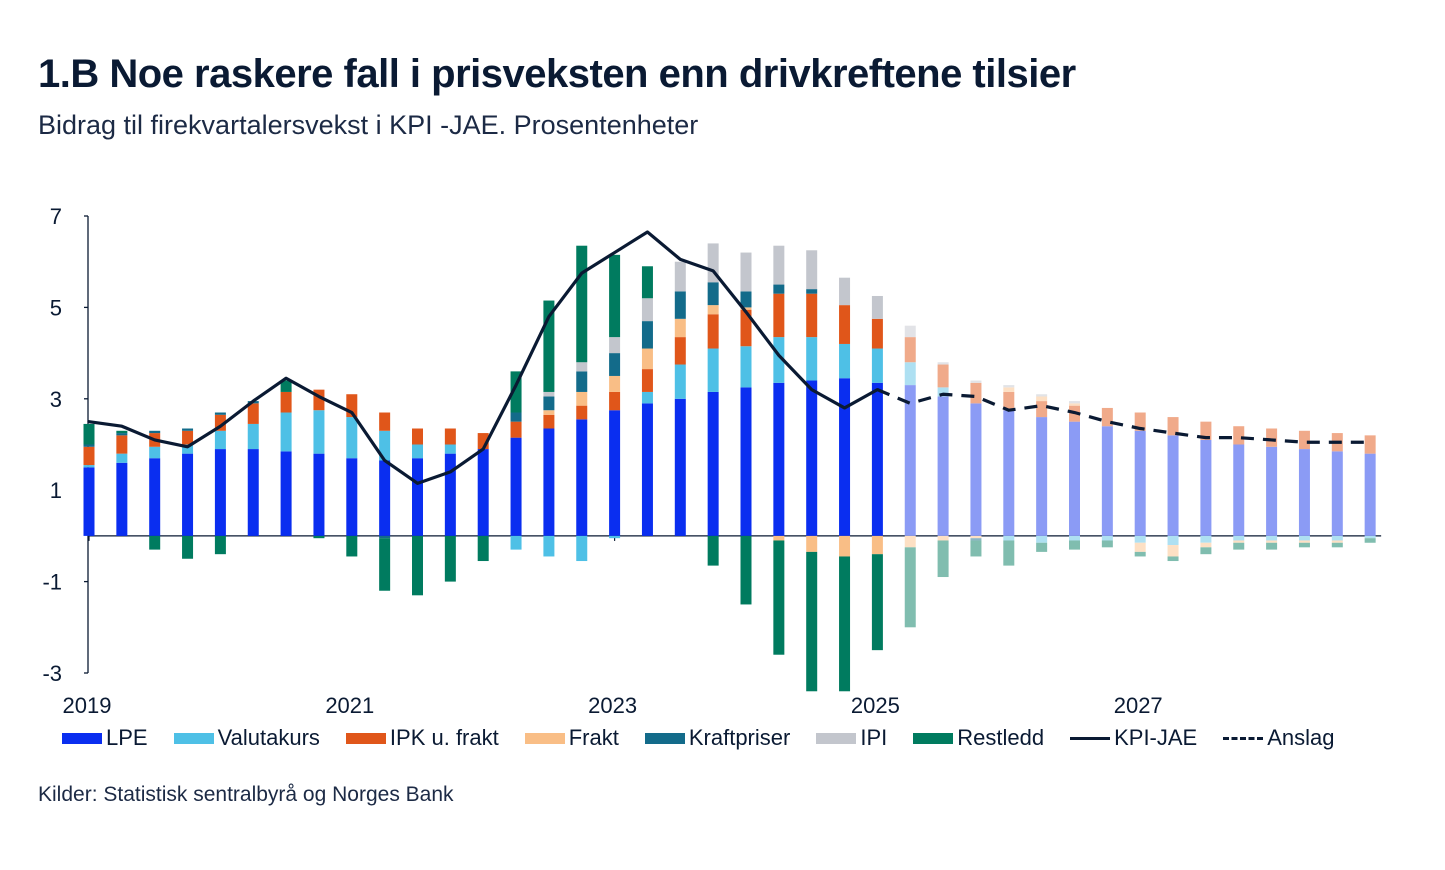  I want to click on legend-swatch-lpe, so click(82, 738).